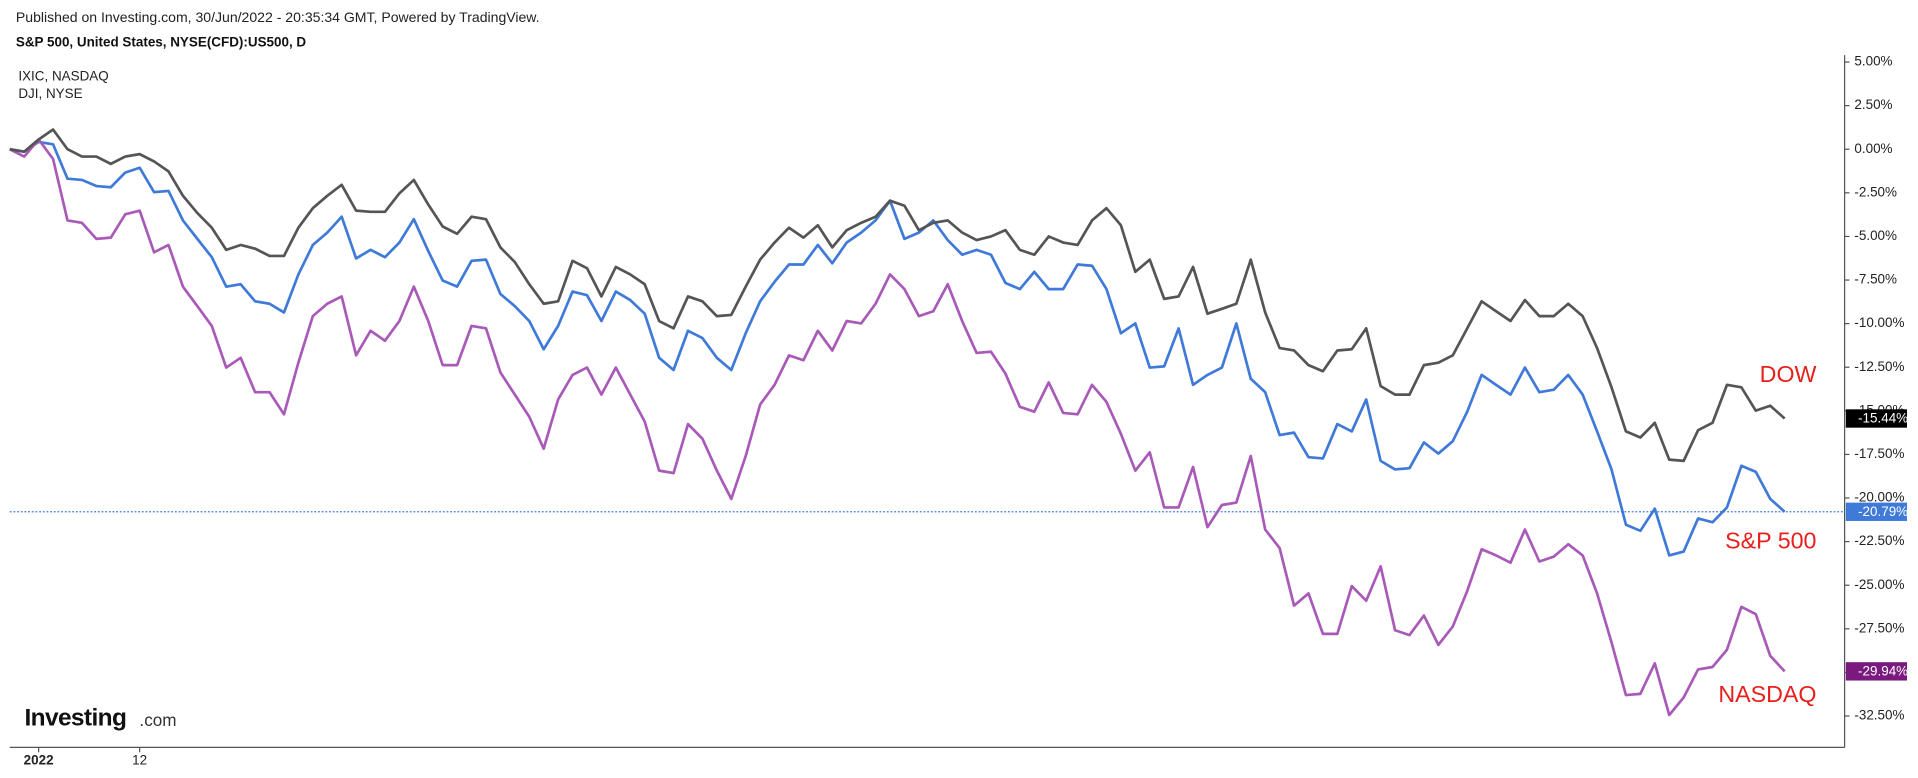 The height and width of the screenshot is (778, 1918). Describe the element at coordinates (1879, 497) in the screenshot. I see `y-tick-label: -20.00%` at that location.